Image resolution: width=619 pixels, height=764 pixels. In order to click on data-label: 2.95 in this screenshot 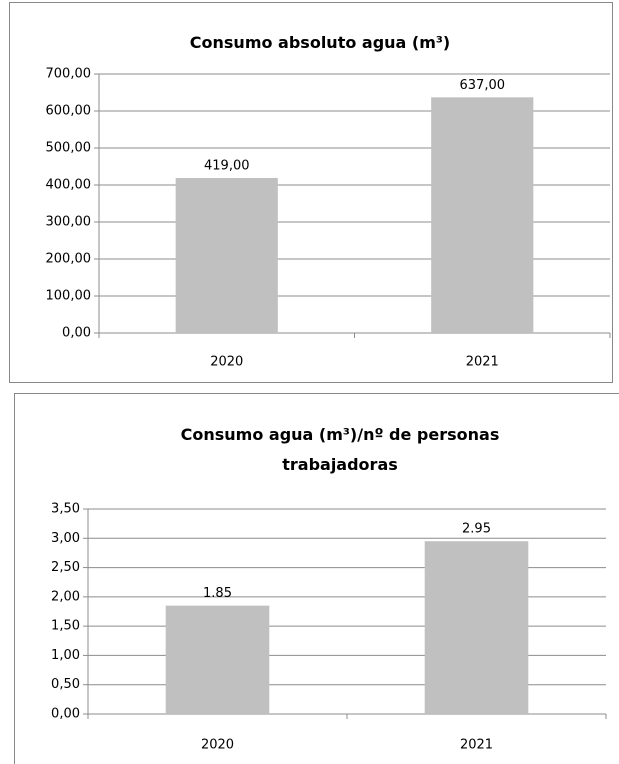, I will do `click(476, 529)`.